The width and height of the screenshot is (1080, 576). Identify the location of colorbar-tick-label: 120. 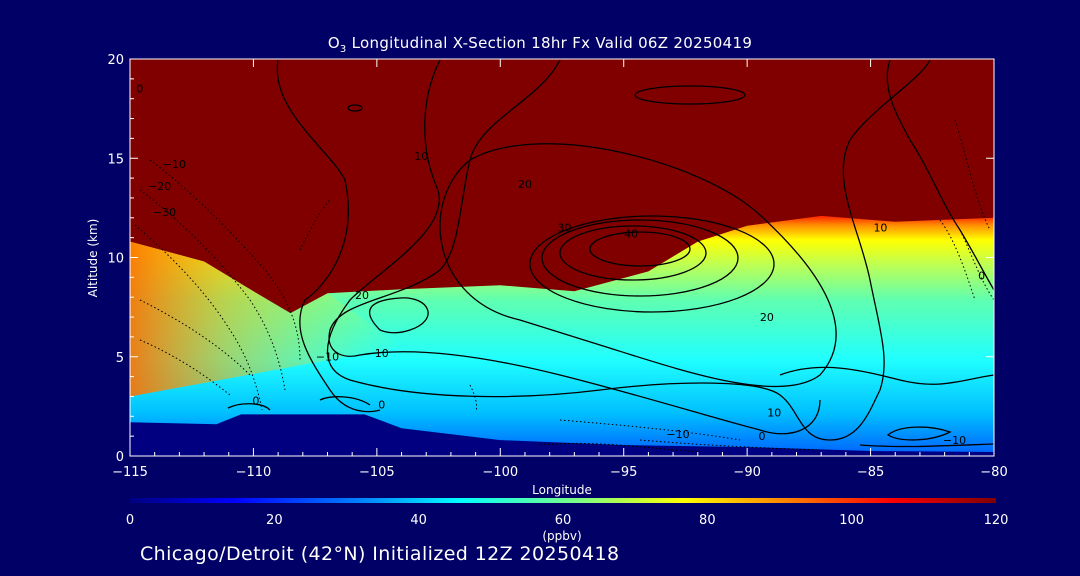
(996, 520).